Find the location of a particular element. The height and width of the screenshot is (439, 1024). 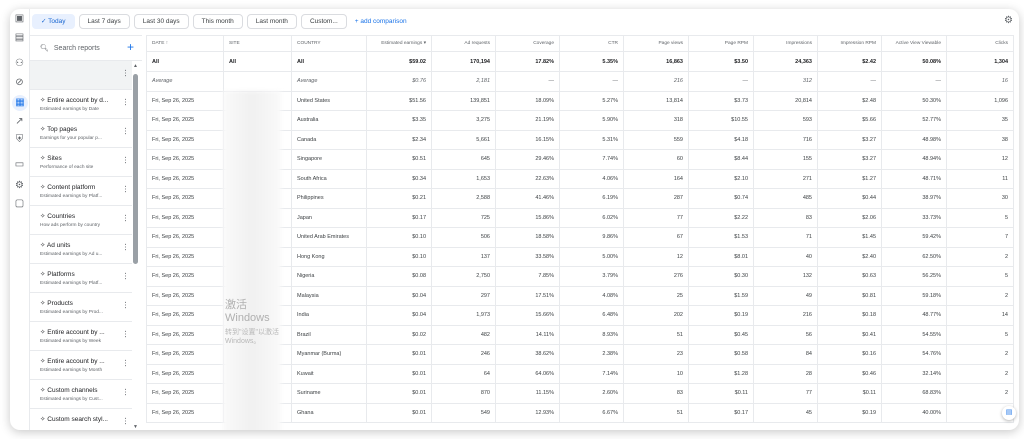

table-cell: 4.08% is located at coordinates (591, 295).